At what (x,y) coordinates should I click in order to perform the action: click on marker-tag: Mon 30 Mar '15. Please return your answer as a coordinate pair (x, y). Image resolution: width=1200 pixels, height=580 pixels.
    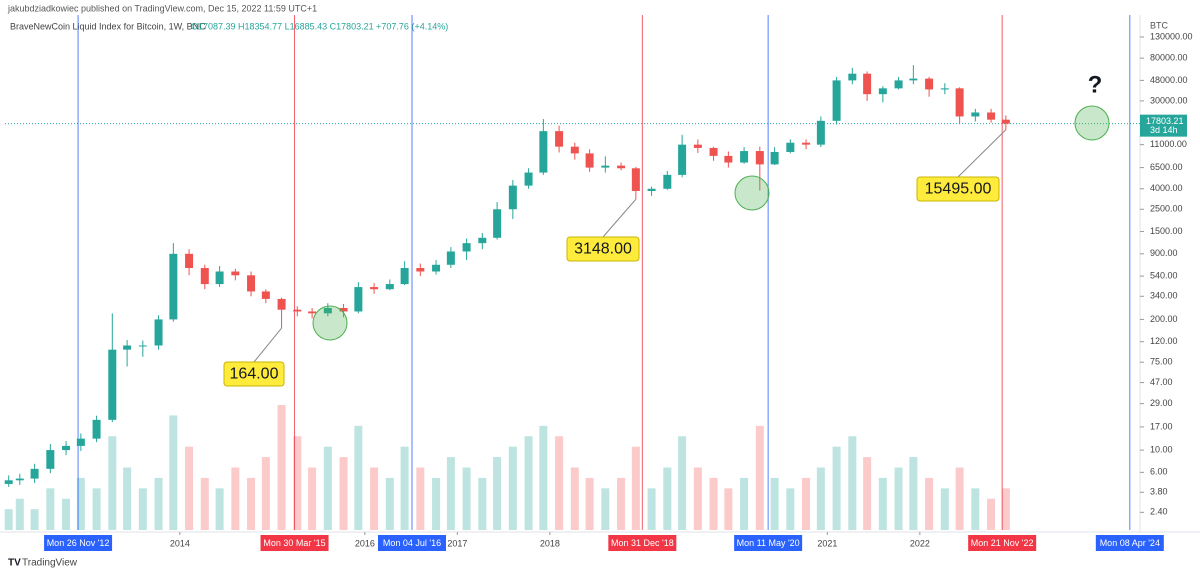
    Looking at the image, I should click on (294, 543).